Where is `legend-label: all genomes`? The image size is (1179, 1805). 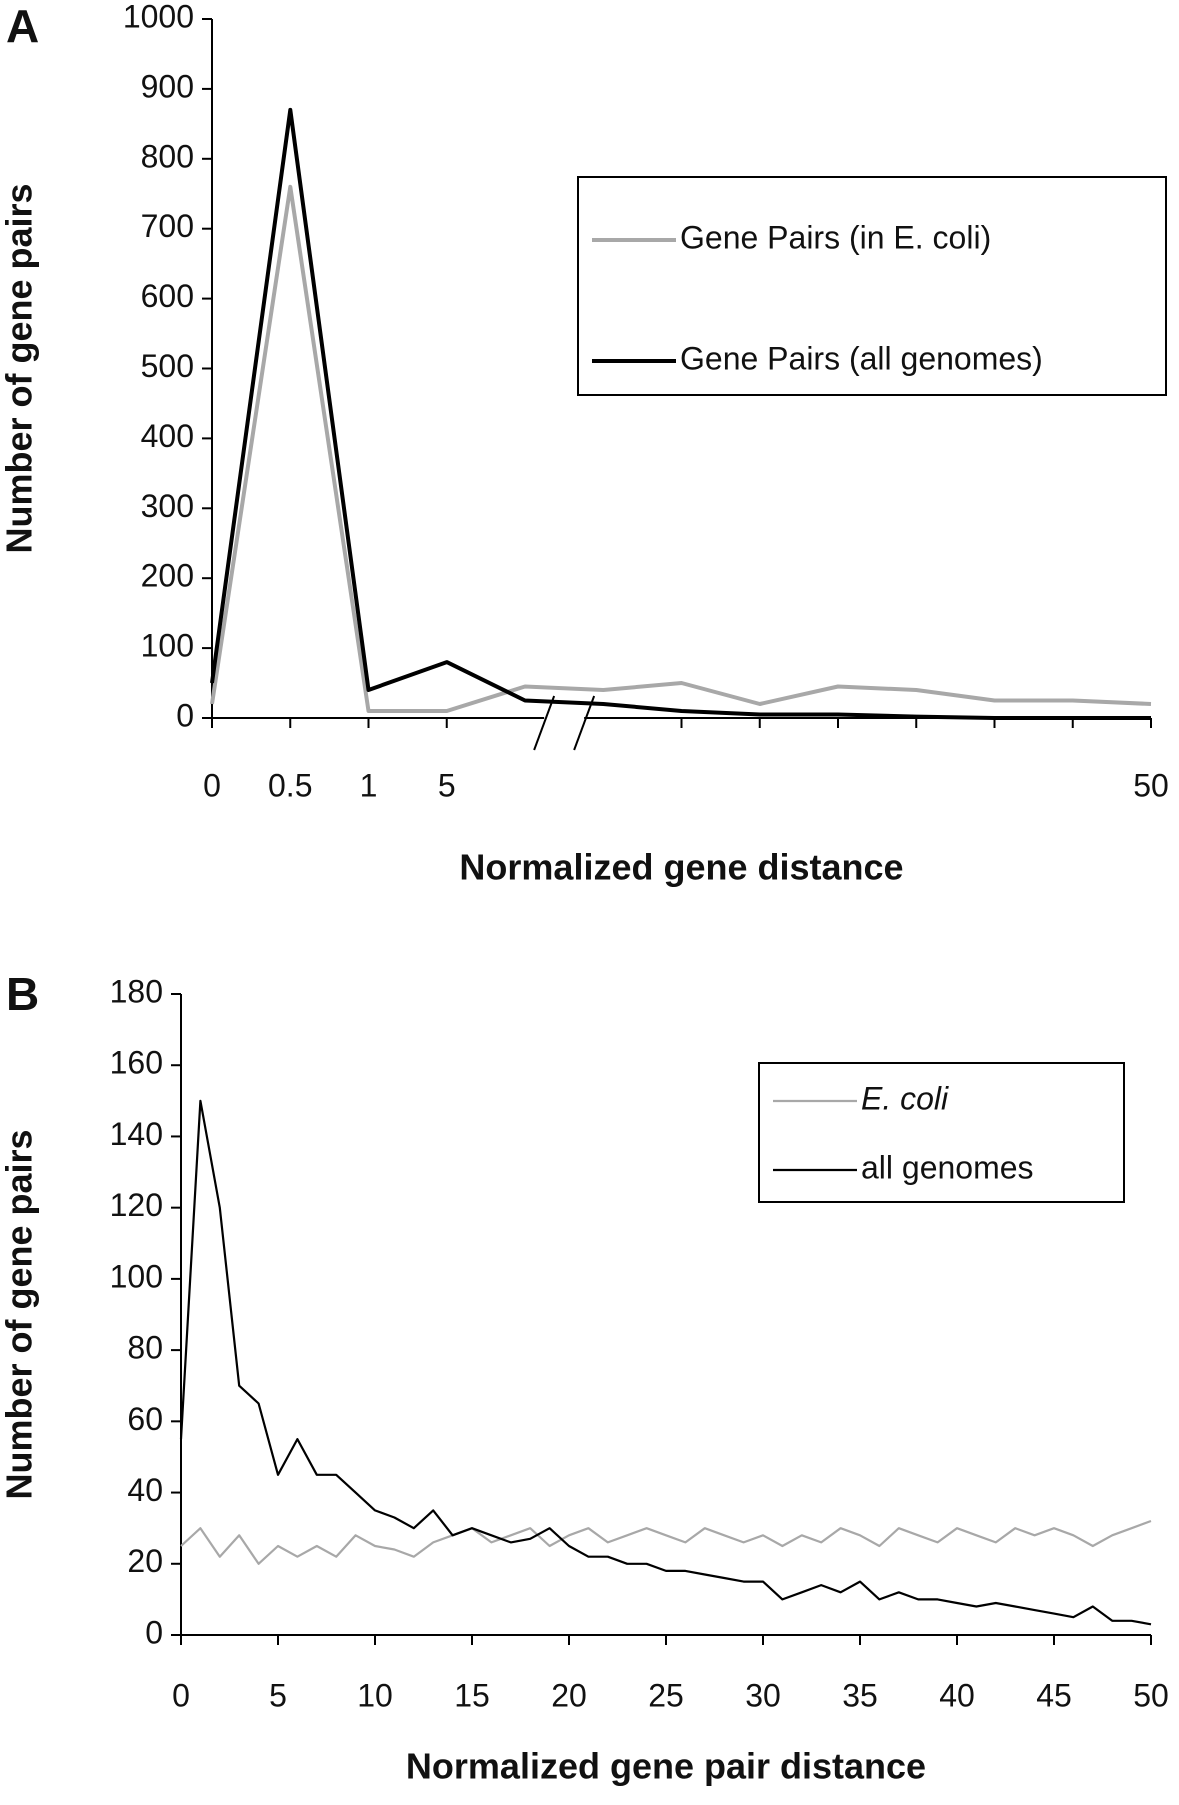 legend-label: all genomes is located at coordinates (947, 1167).